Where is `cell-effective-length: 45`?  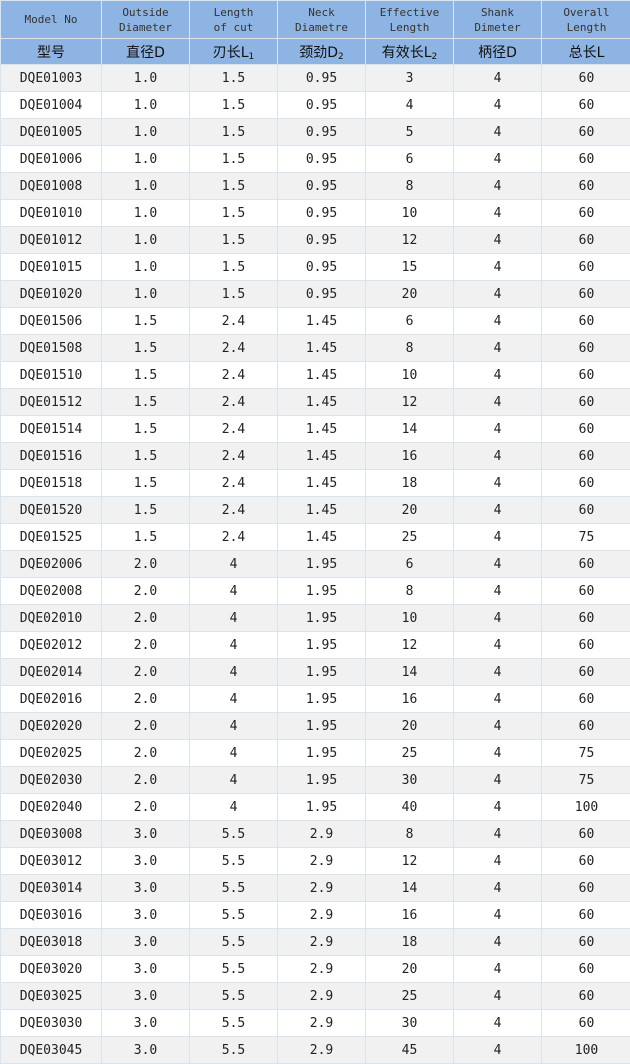 cell-effective-length: 45 is located at coordinates (409, 1050).